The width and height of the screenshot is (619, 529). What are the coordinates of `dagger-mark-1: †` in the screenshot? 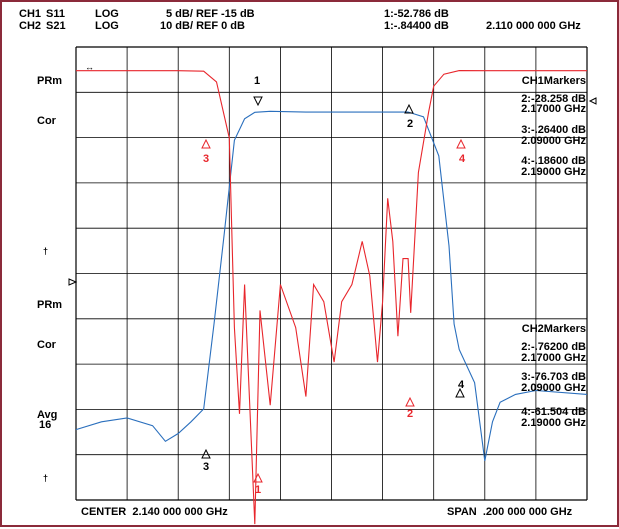 It's located at (46, 251).